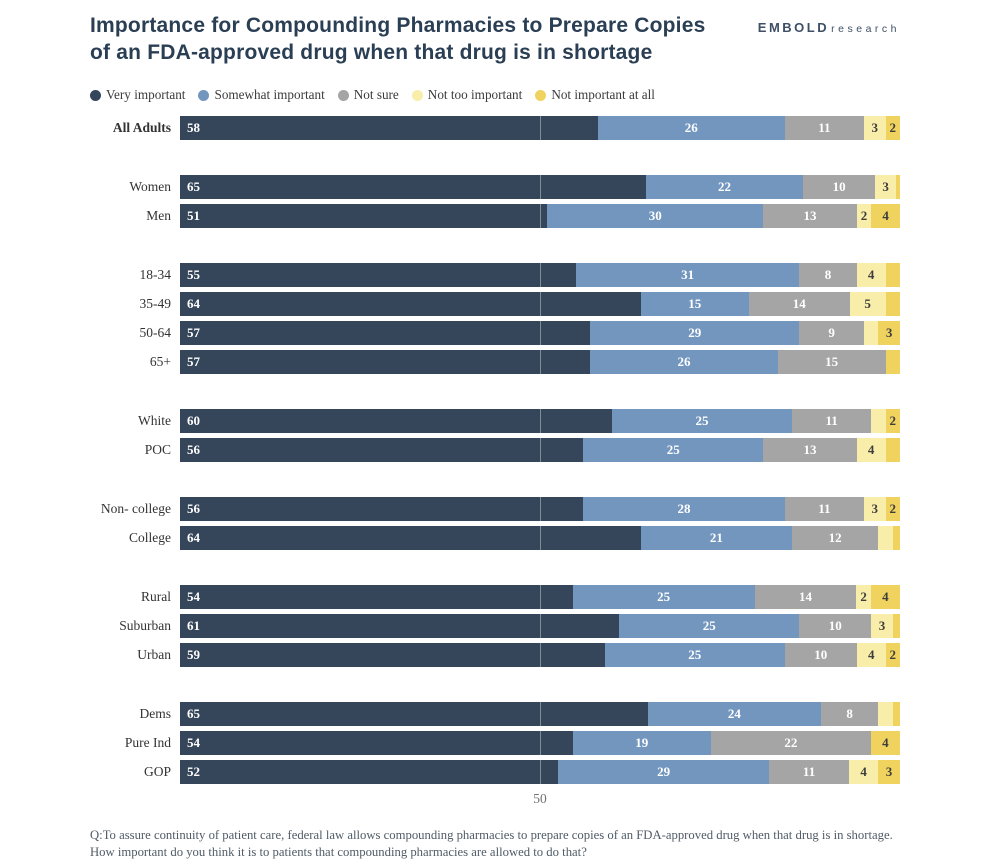 The image size is (992, 867). What do you see at coordinates (865, 29) in the screenshot?
I see `logo-subtext: research` at bounding box center [865, 29].